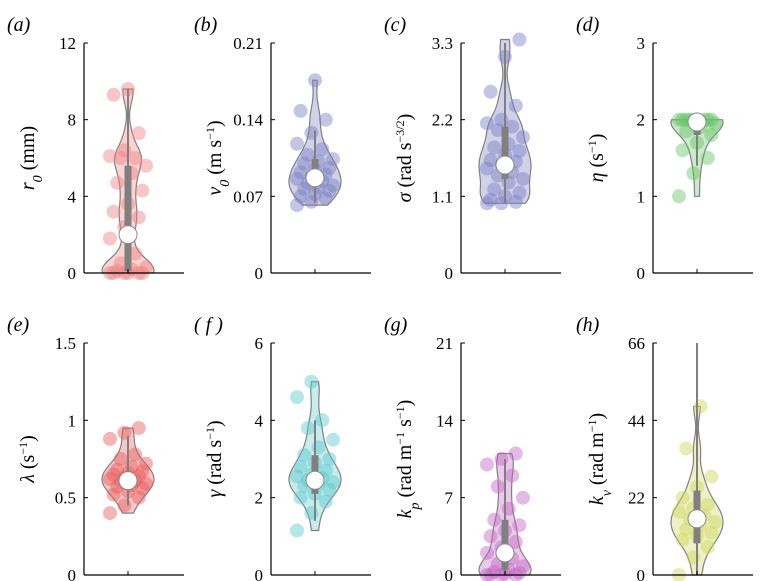  Describe the element at coordinates (664, 447) in the screenshot. I see `panel-8: 0 22 44 66 (h) kv (rad m−1)` at that location.